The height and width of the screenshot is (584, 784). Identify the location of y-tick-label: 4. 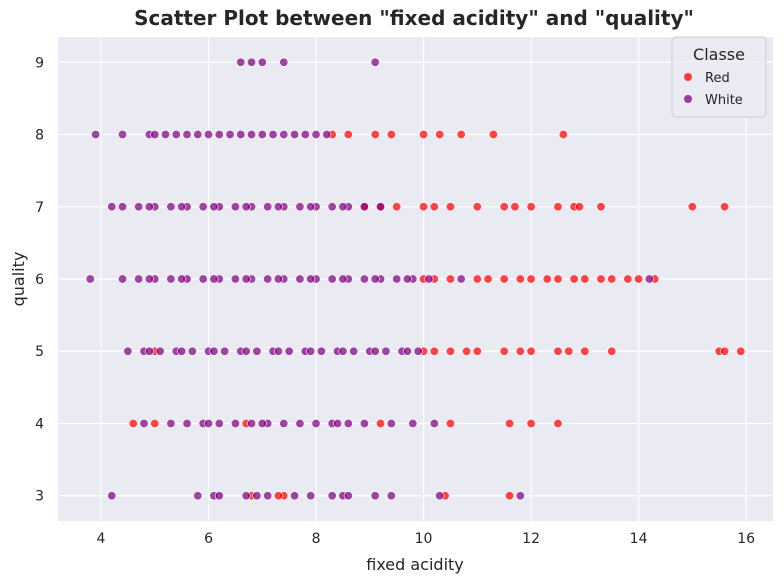
(39, 424).